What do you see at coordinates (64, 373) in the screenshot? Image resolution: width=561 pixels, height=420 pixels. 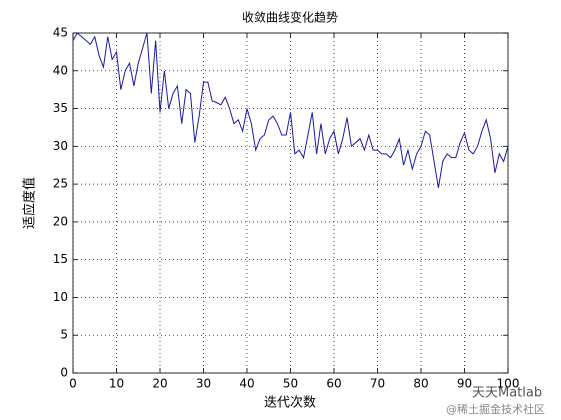 I see `y-tick-label: 0` at bounding box center [64, 373].